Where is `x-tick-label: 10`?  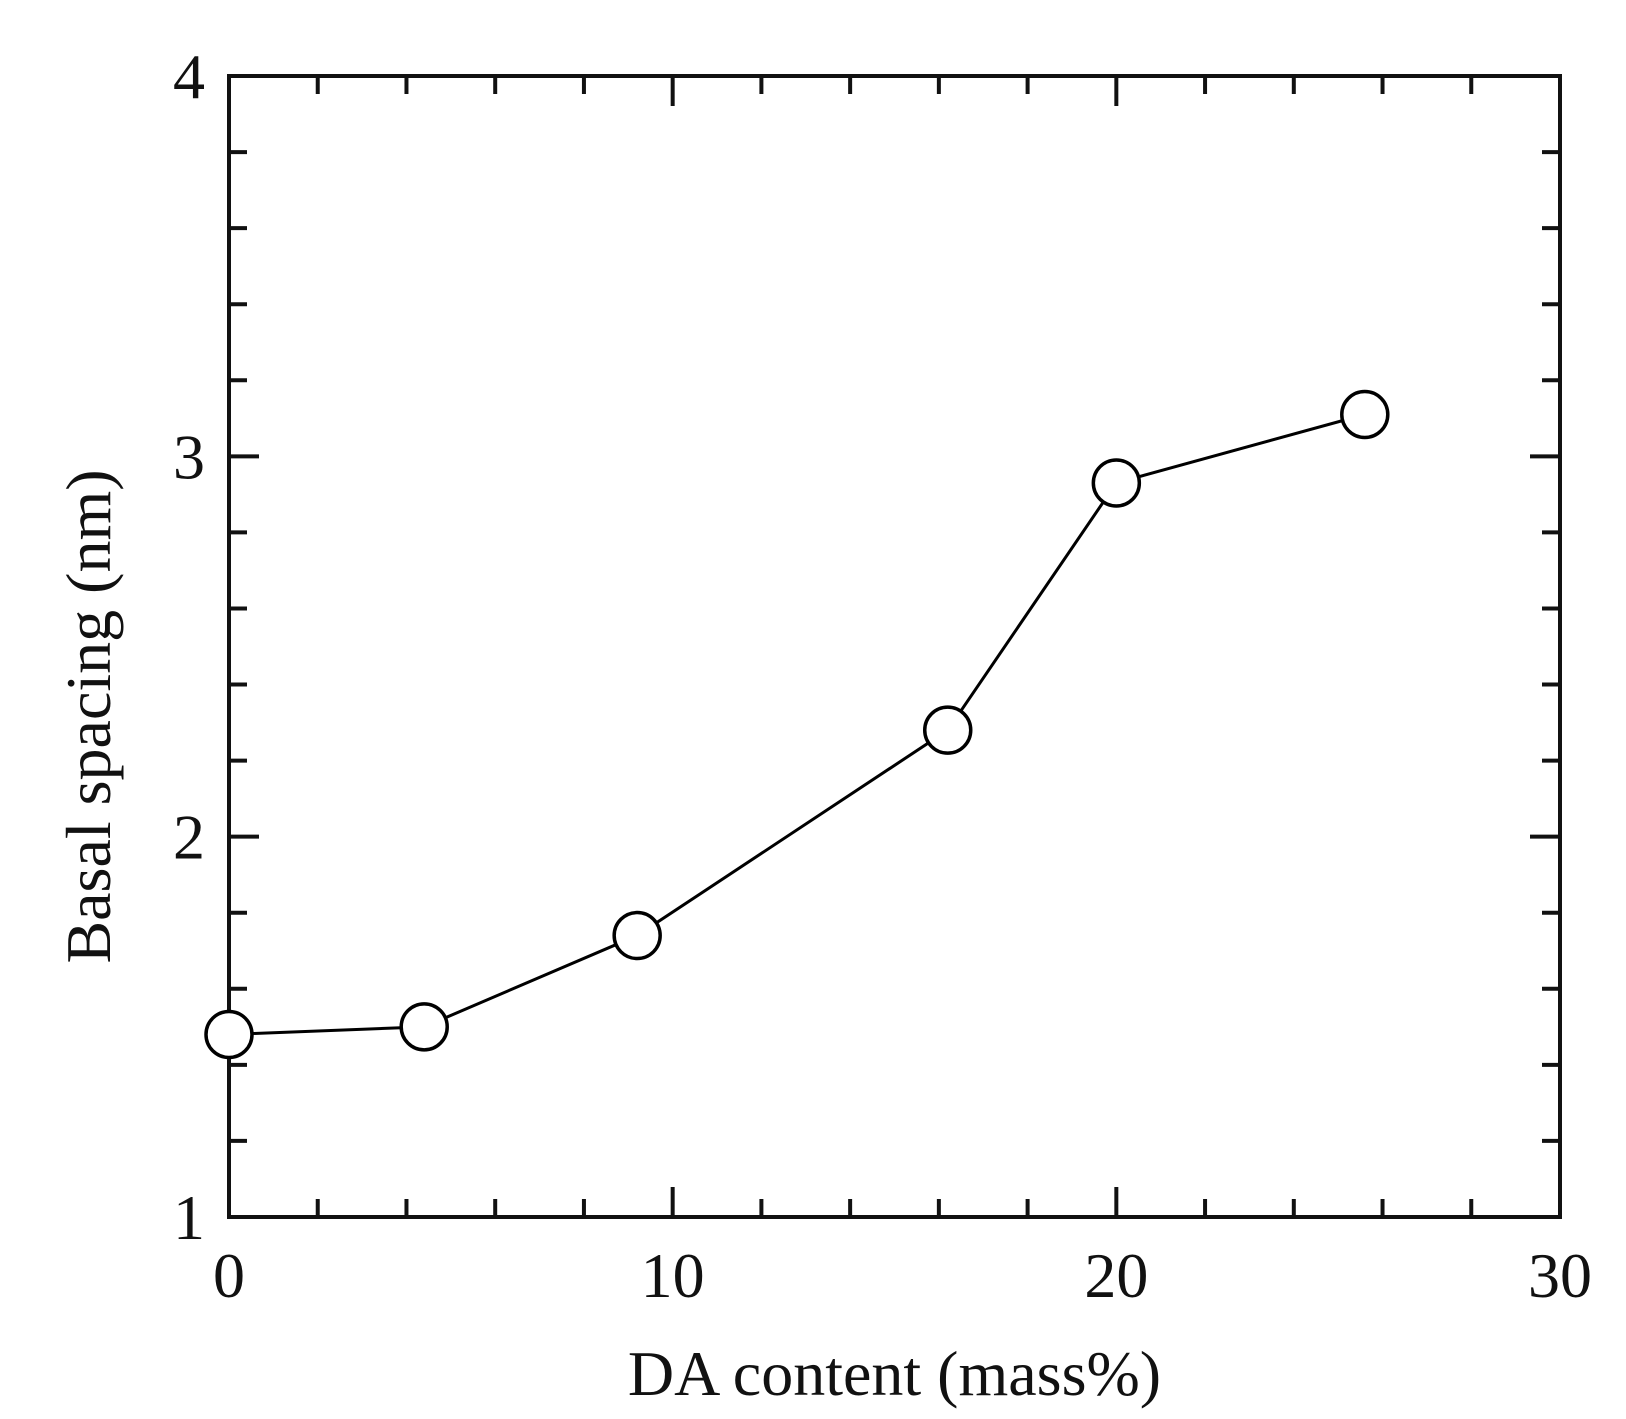
x-tick-label: 10 is located at coordinates (673, 1275).